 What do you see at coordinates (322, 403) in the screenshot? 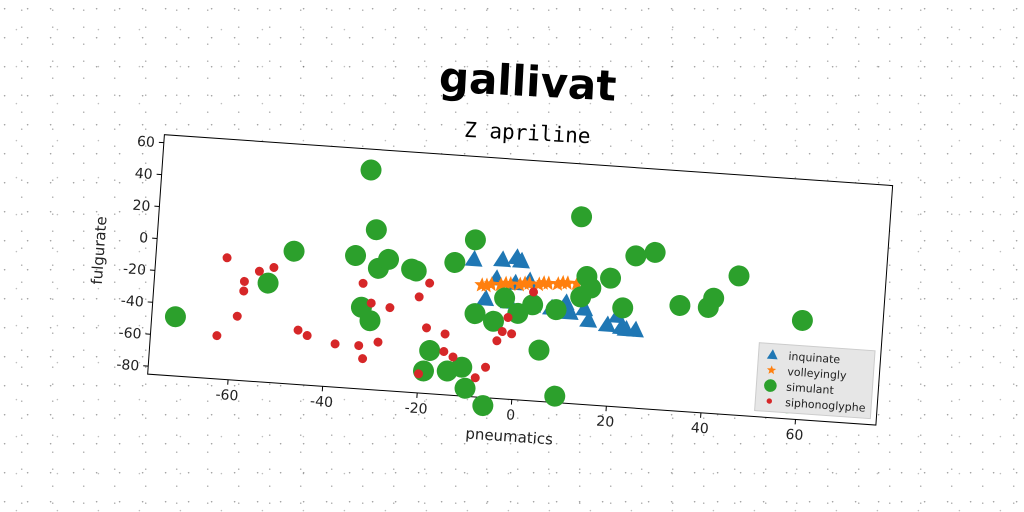
I see `x-tick-label-1: -40` at bounding box center [322, 403].